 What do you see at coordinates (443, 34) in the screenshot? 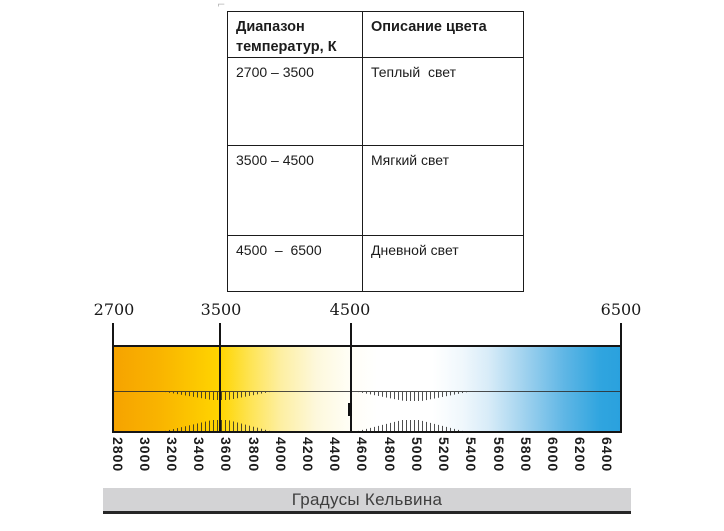
I see `header-description: Описание цвета` at bounding box center [443, 34].